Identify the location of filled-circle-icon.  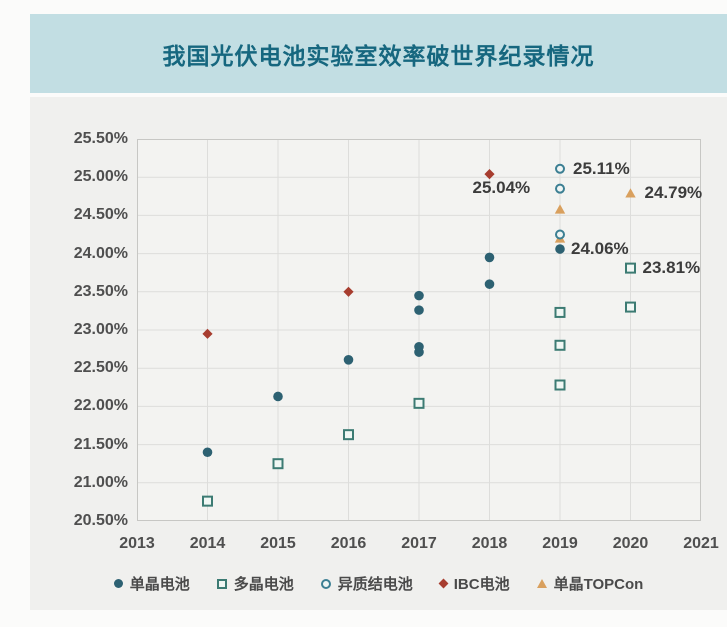
(118, 583).